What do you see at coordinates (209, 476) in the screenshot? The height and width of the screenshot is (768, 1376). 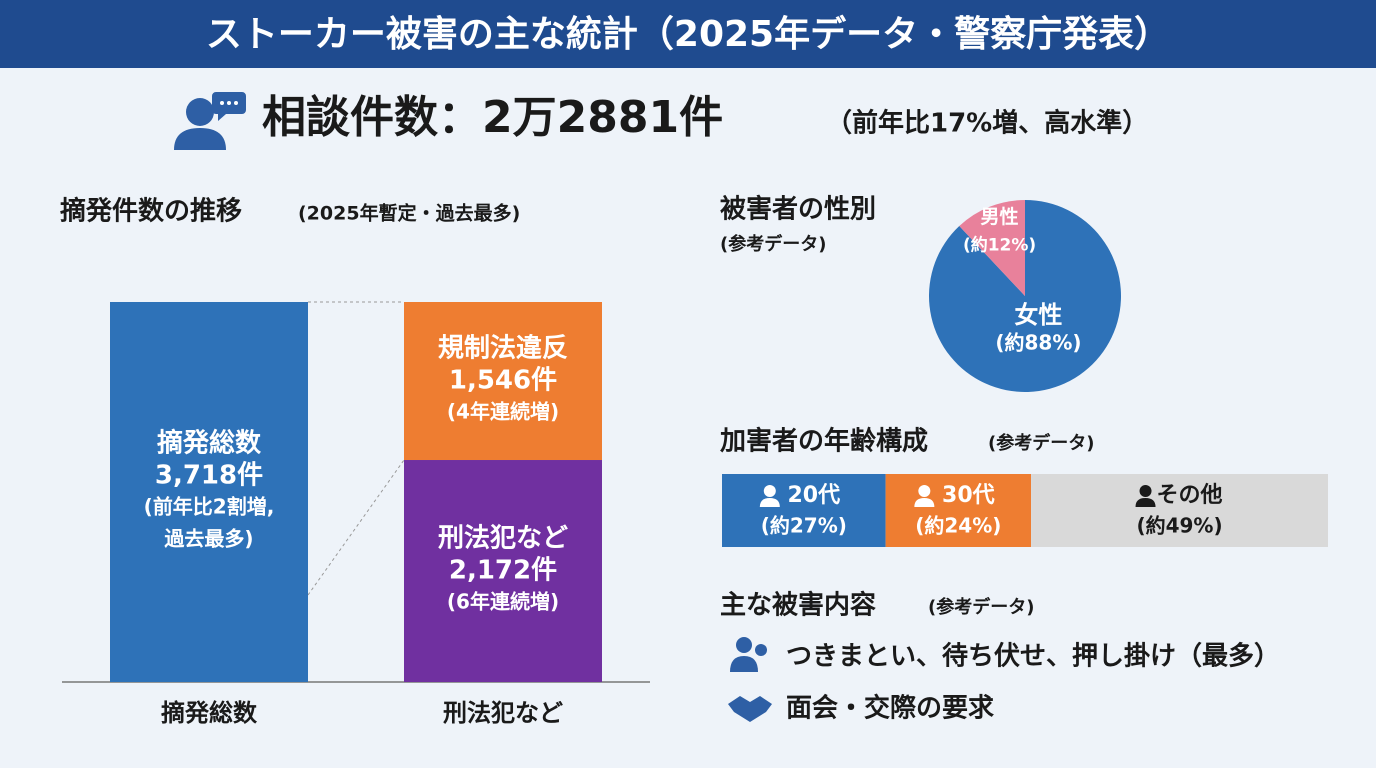 I see `data-label: 3,718件` at bounding box center [209, 476].